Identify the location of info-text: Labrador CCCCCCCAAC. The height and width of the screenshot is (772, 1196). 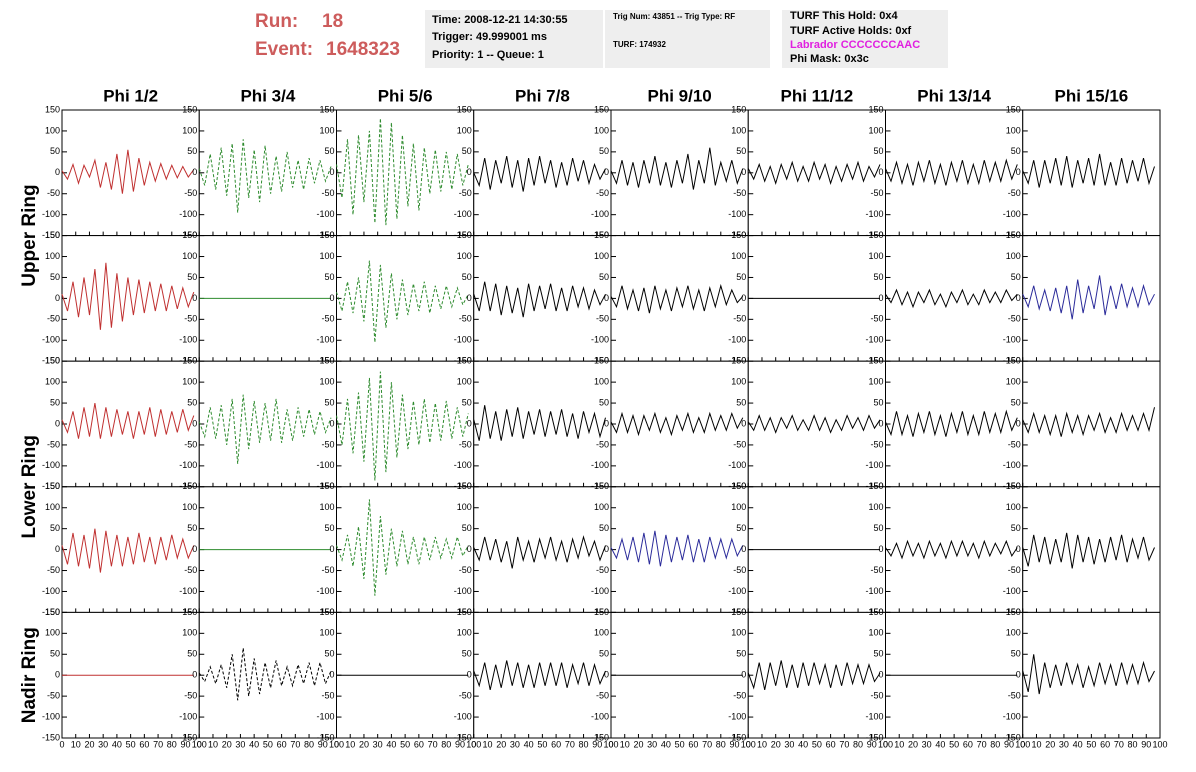
(855, 45).